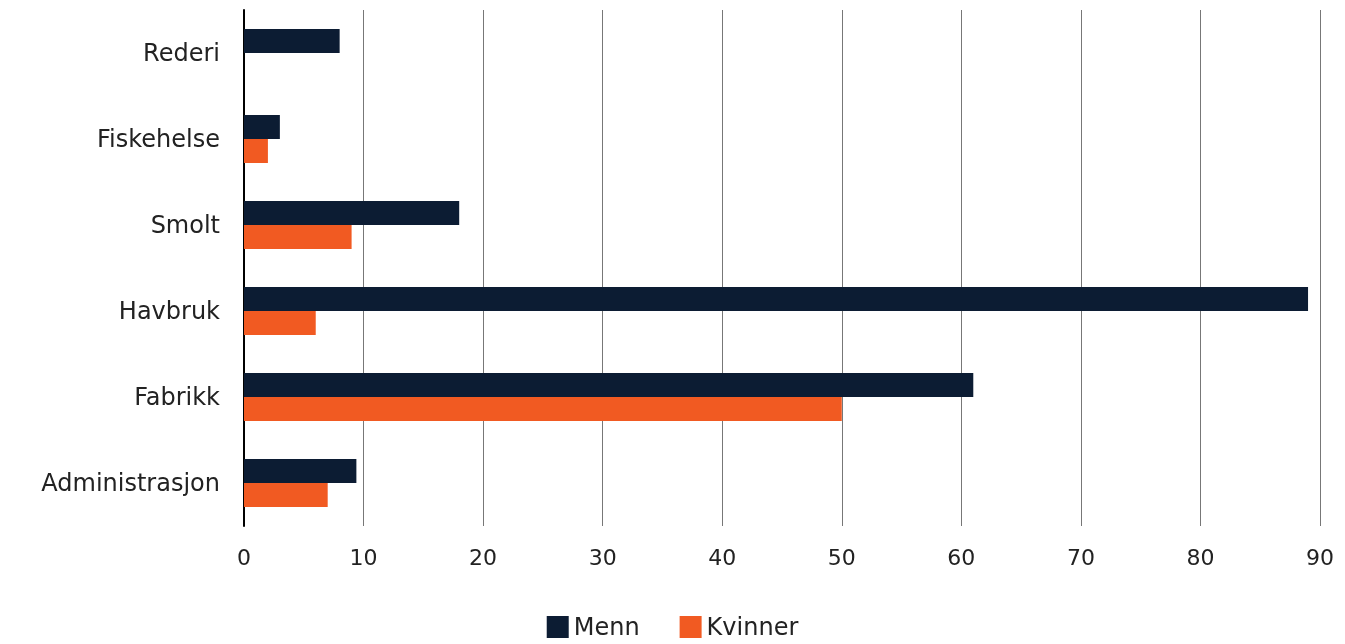  What do you see at coordinates (181, 53) in the screenshot?
I see `y-tick-label: Rederi` at bounding box center [181, 53].